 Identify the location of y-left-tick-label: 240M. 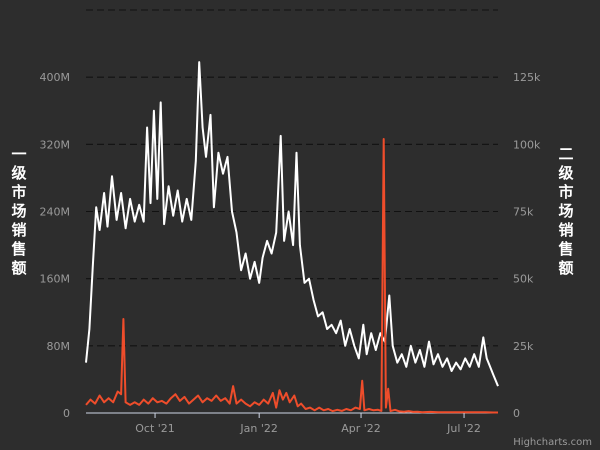
(55, 212).